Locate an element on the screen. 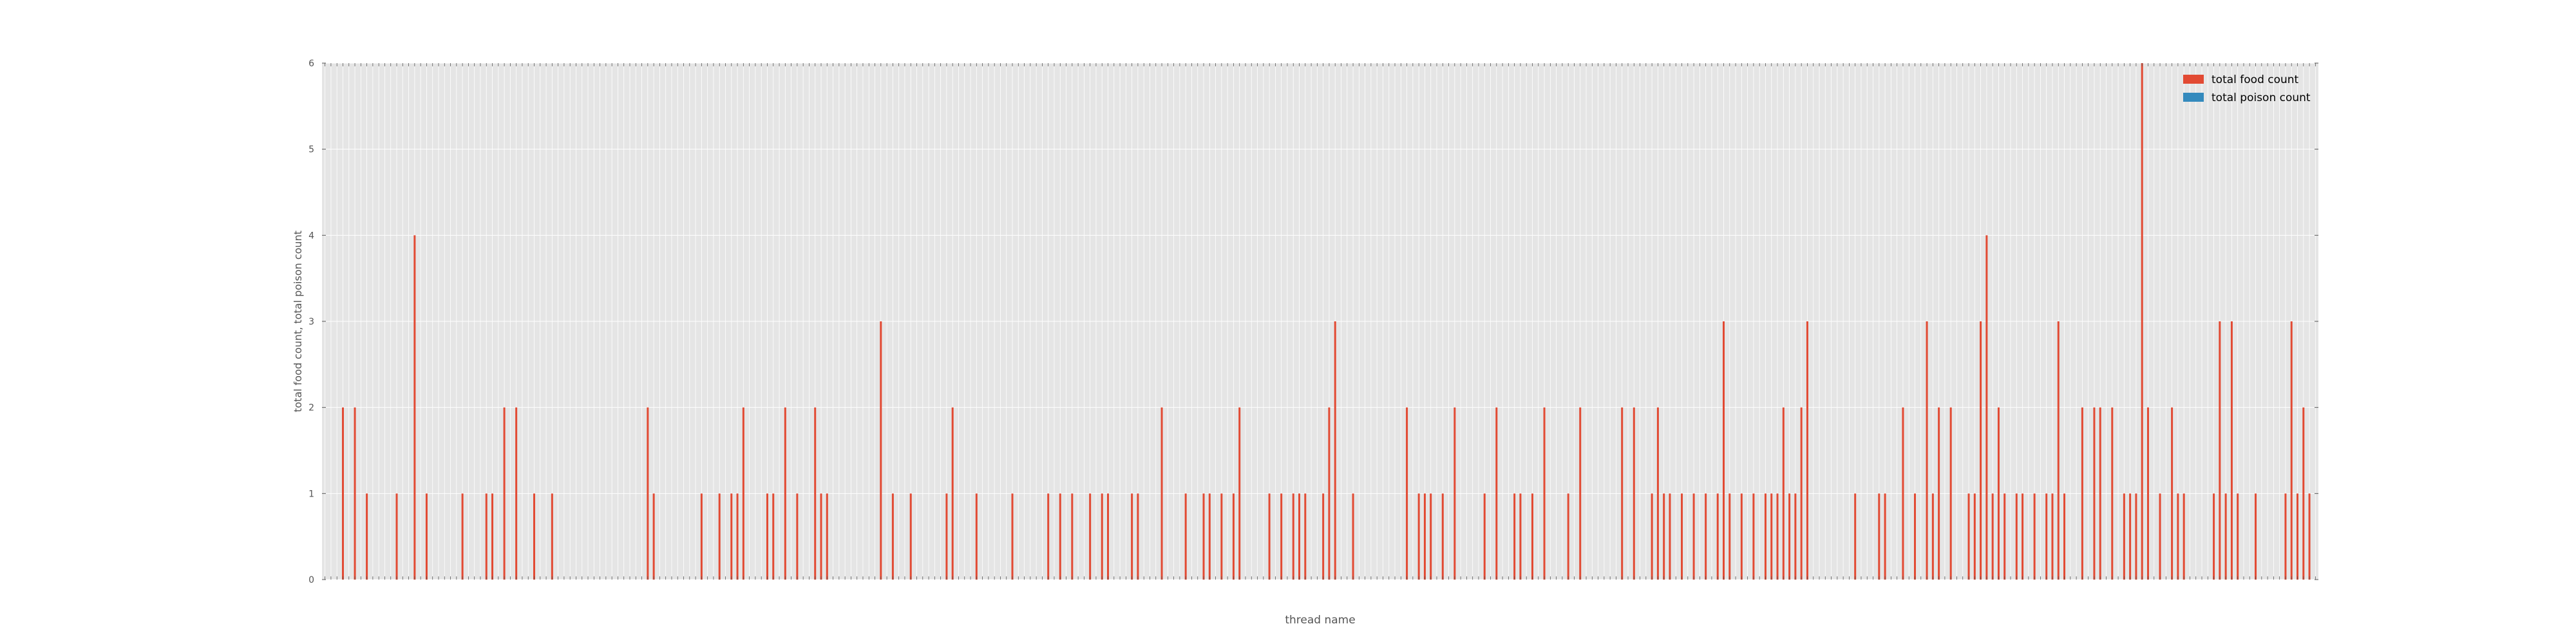  legend: total food count total poison count is located at coordinates (2247, 88).